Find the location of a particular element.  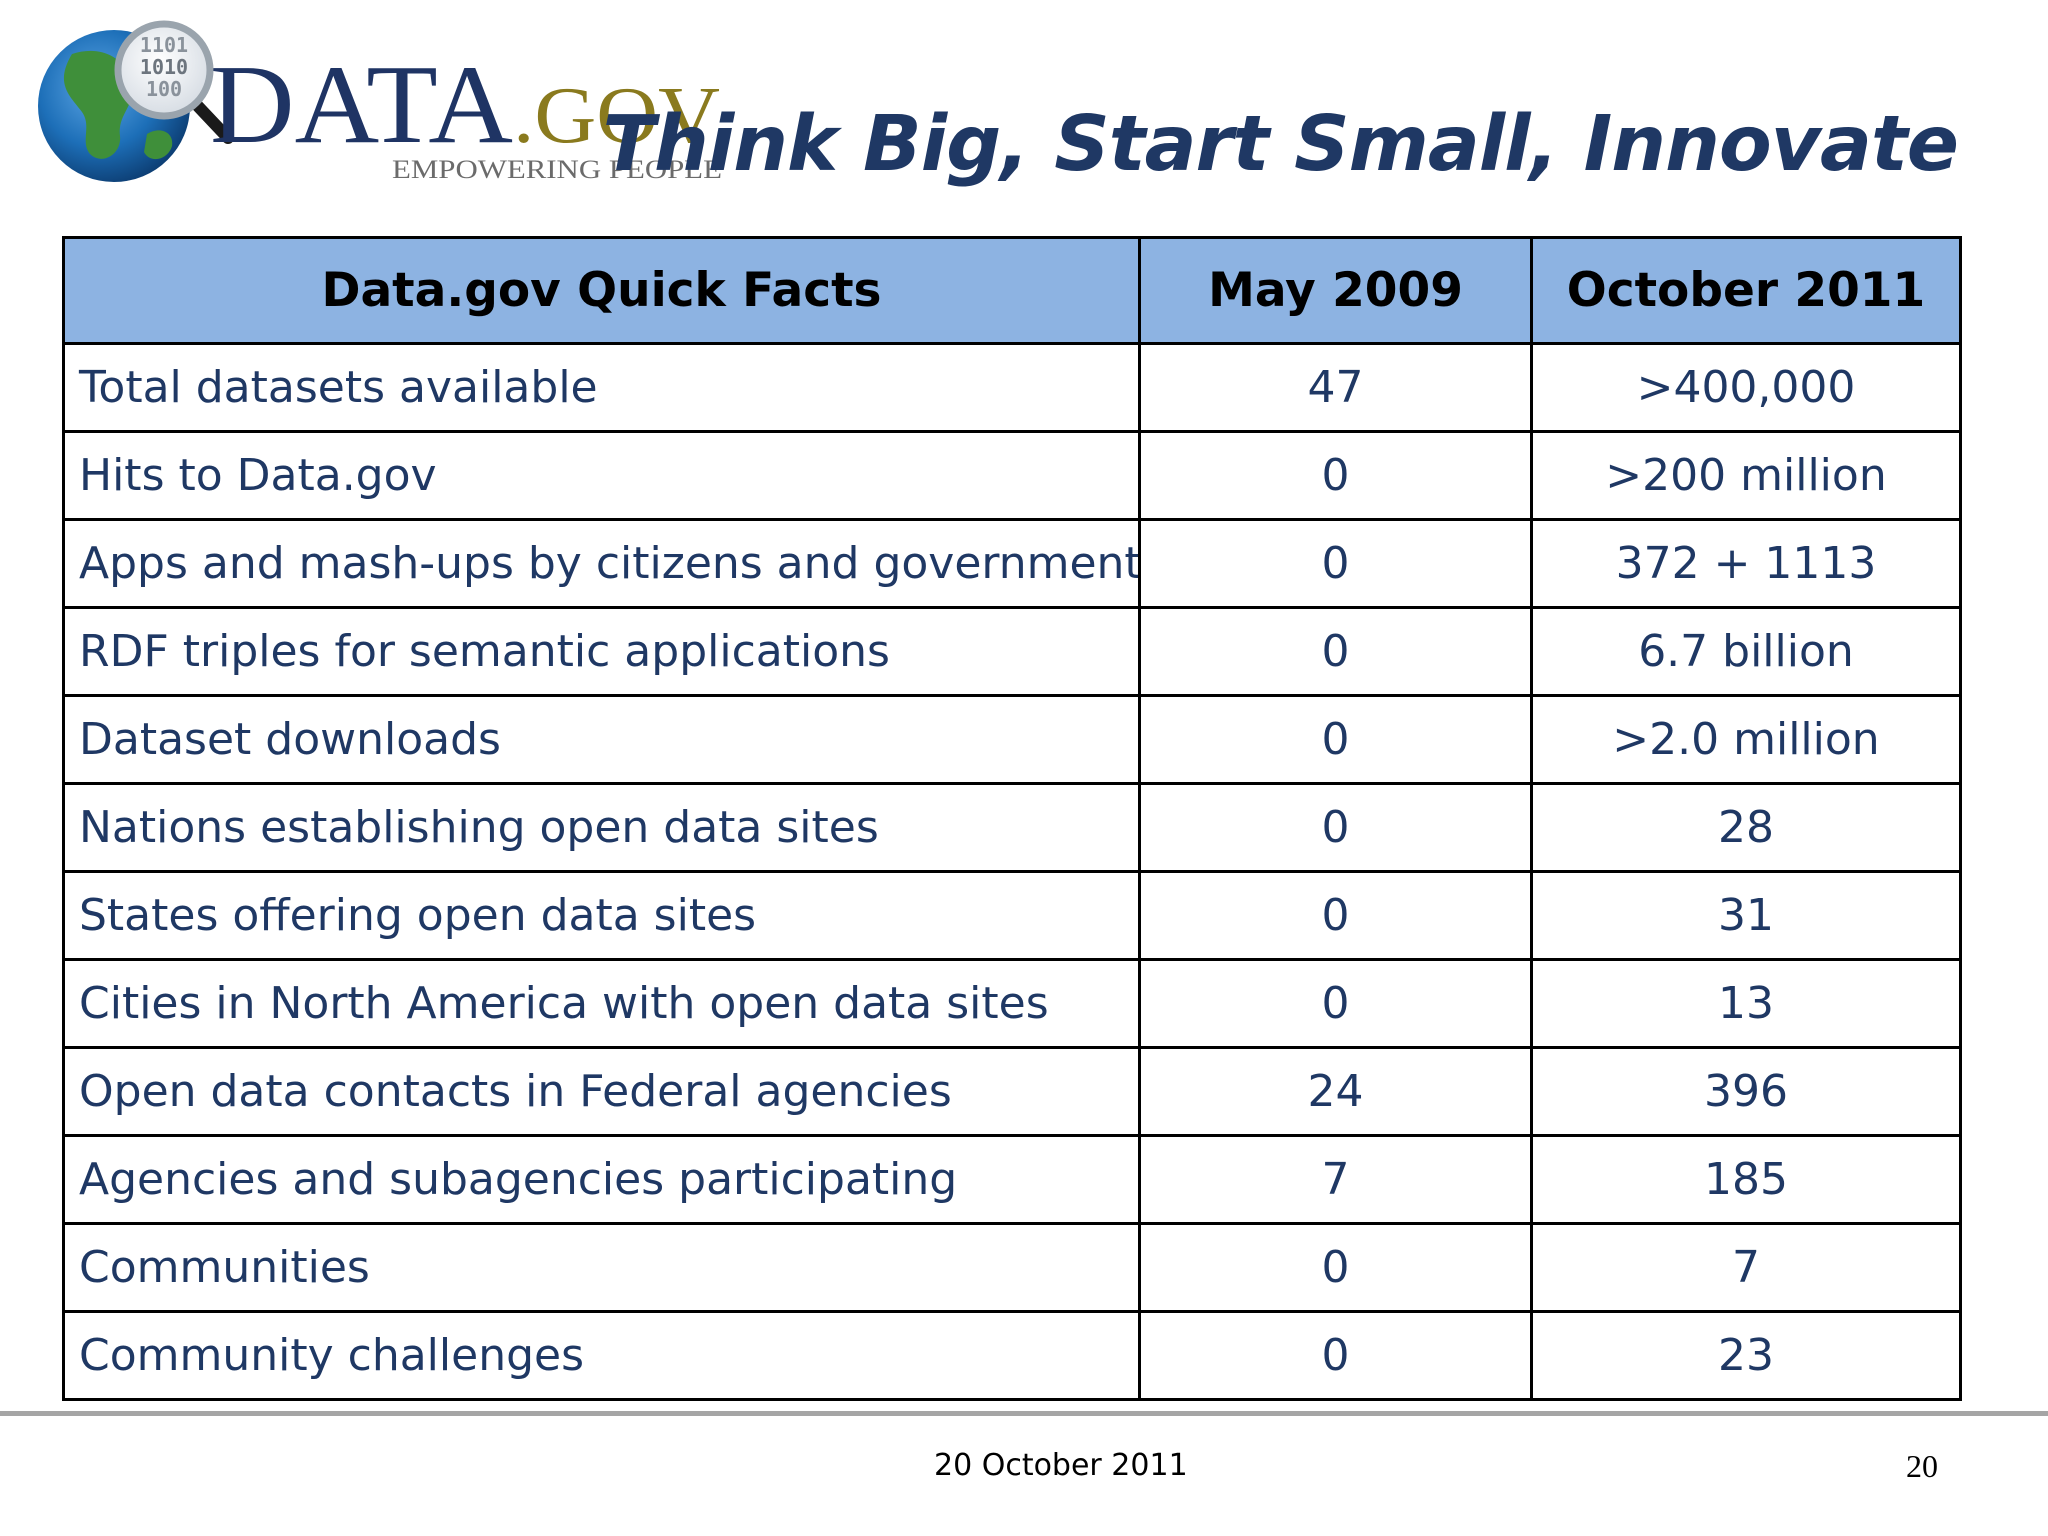

slide-title: Think Big, Start Small, Innovate is located at coordinates (1280, 144).